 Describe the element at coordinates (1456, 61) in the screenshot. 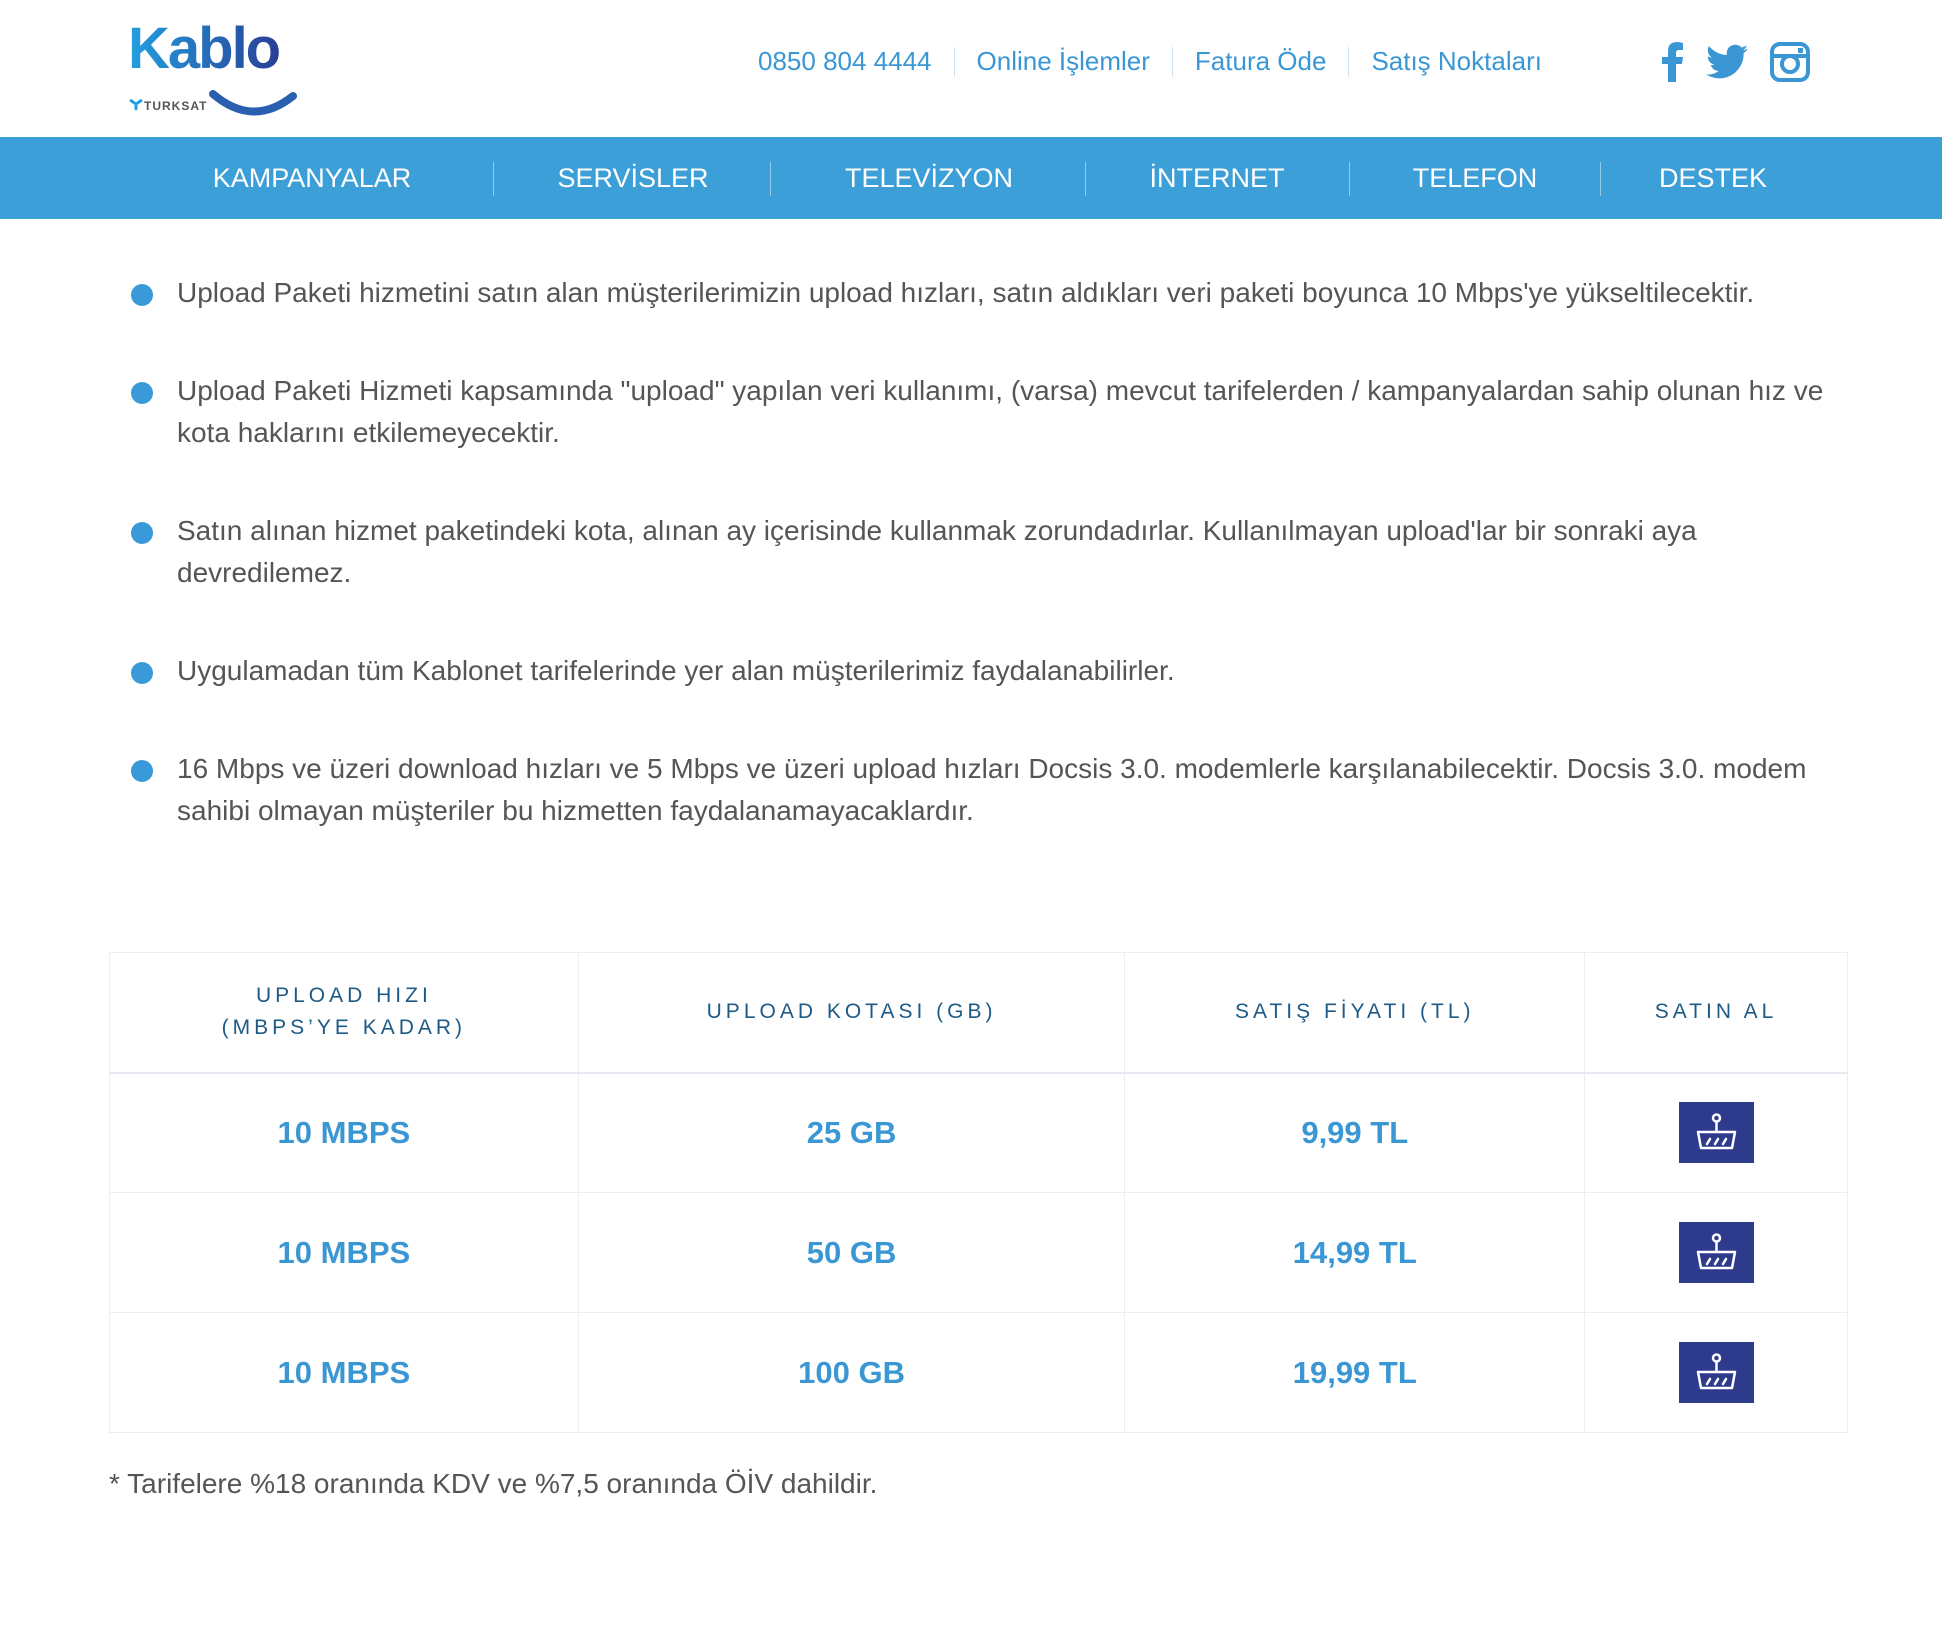

I see `satis-noktalari-link: Satış Noktaları` at that location.